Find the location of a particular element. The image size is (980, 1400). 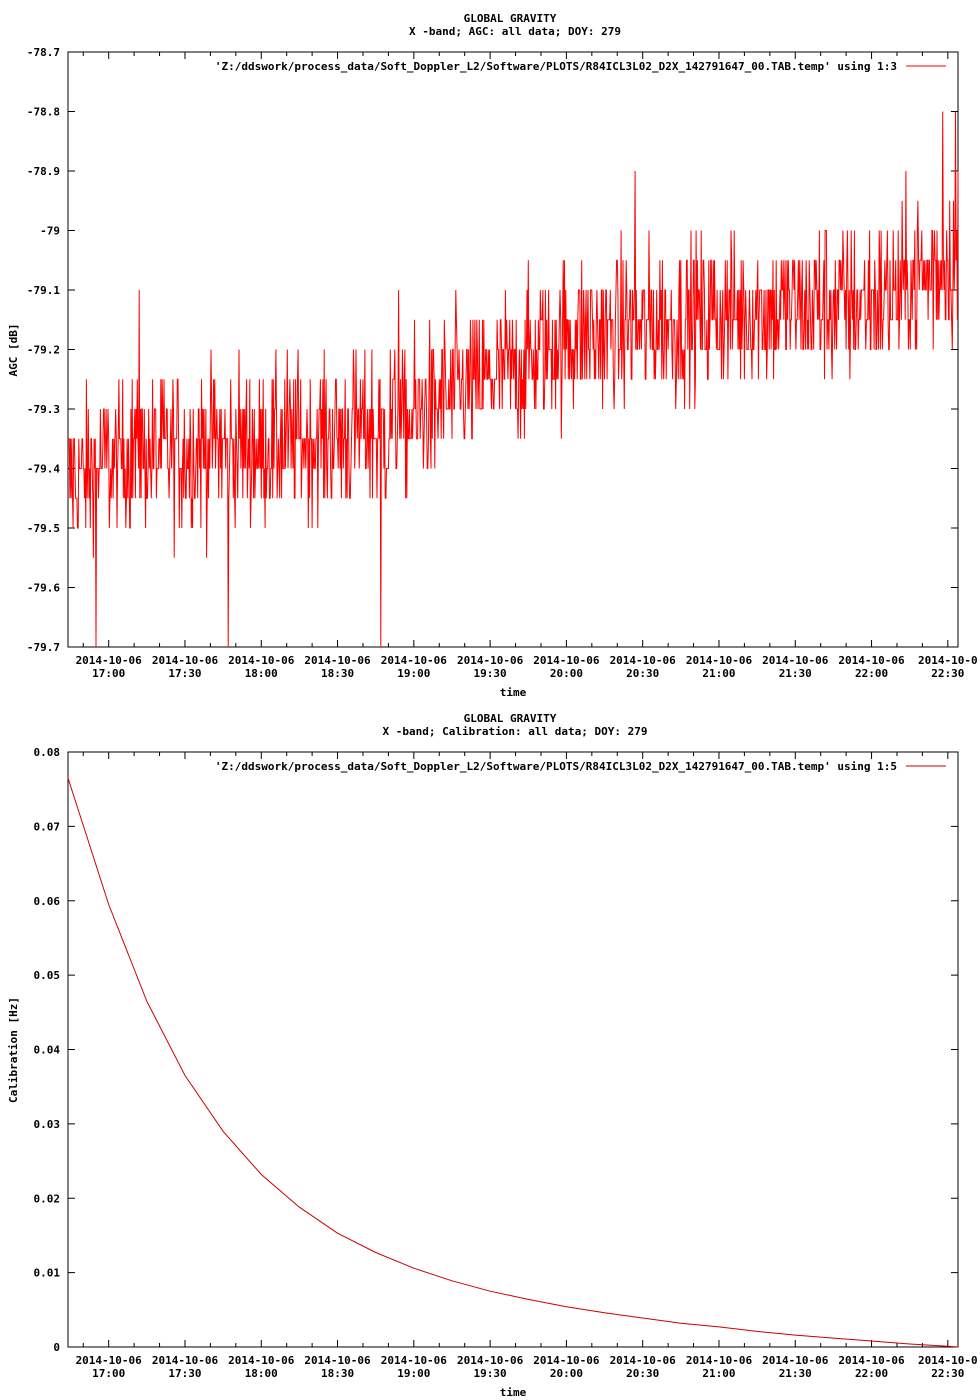

calibration-chart-subtitle: X -band; Calibration: all data; DOY: 279 is located at coordinates (515, 731).